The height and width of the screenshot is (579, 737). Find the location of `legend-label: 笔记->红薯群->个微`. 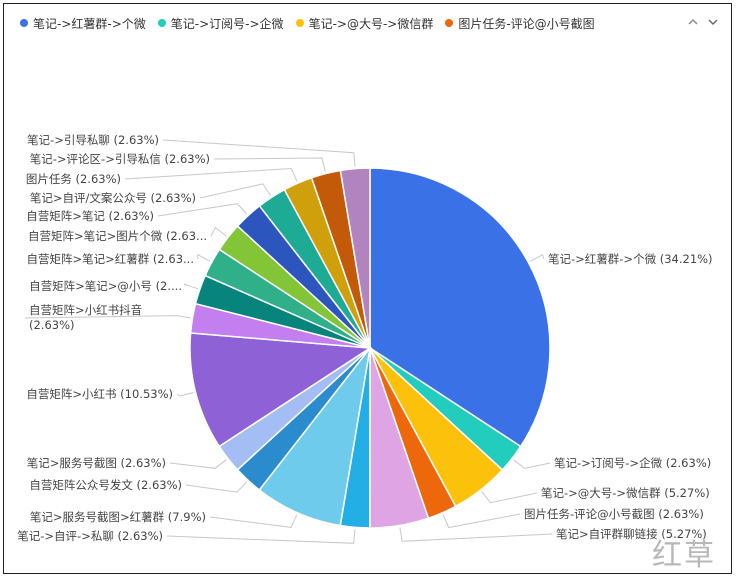

legend-label: 笔记->红薯群->个微 is located at coordinates (89, 23).